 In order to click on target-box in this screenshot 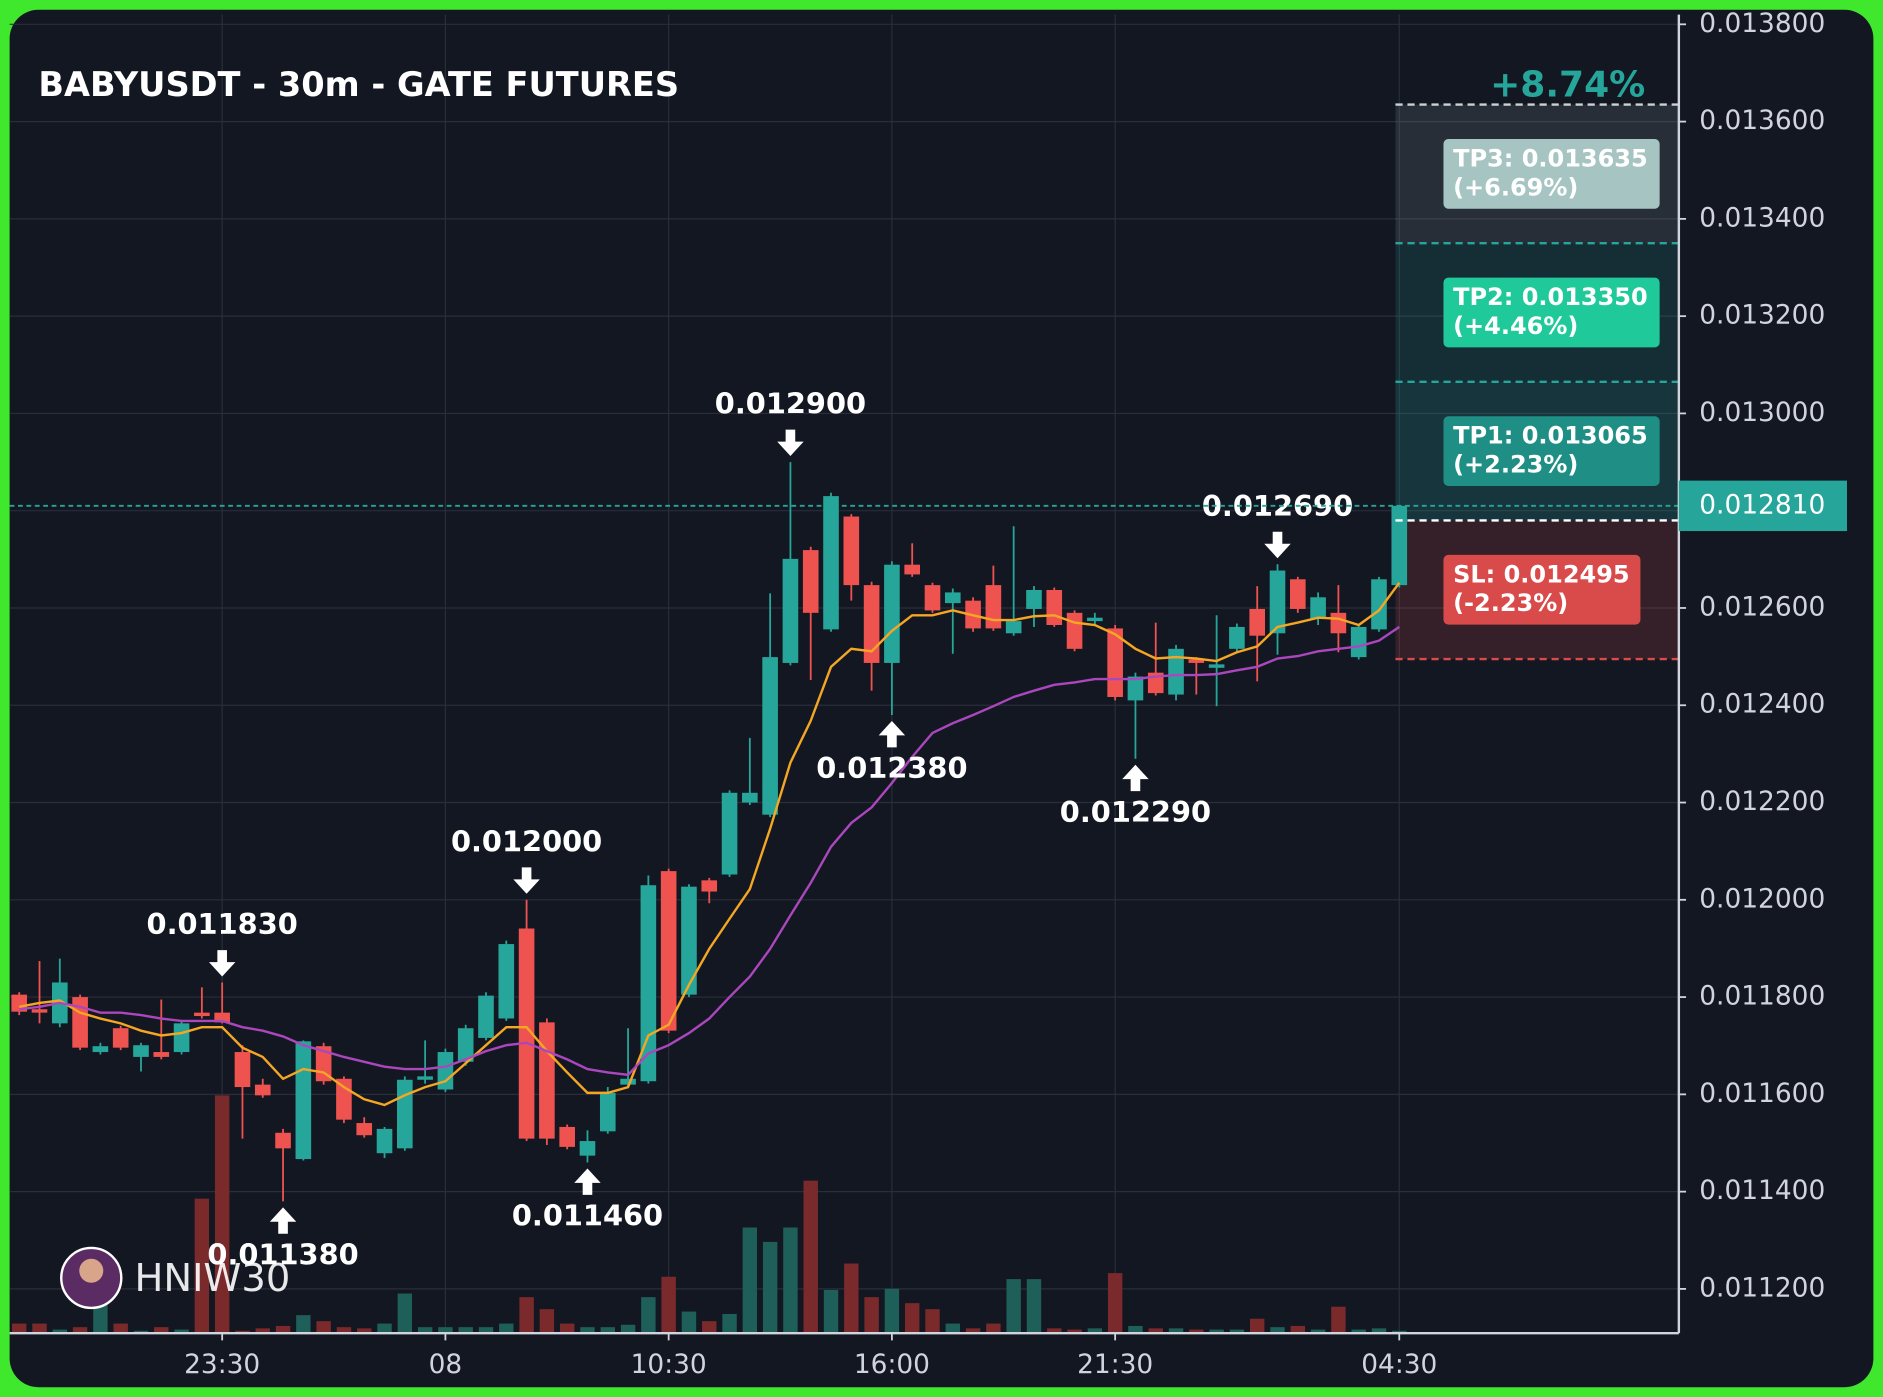, I will do `click(1551, 174)`.